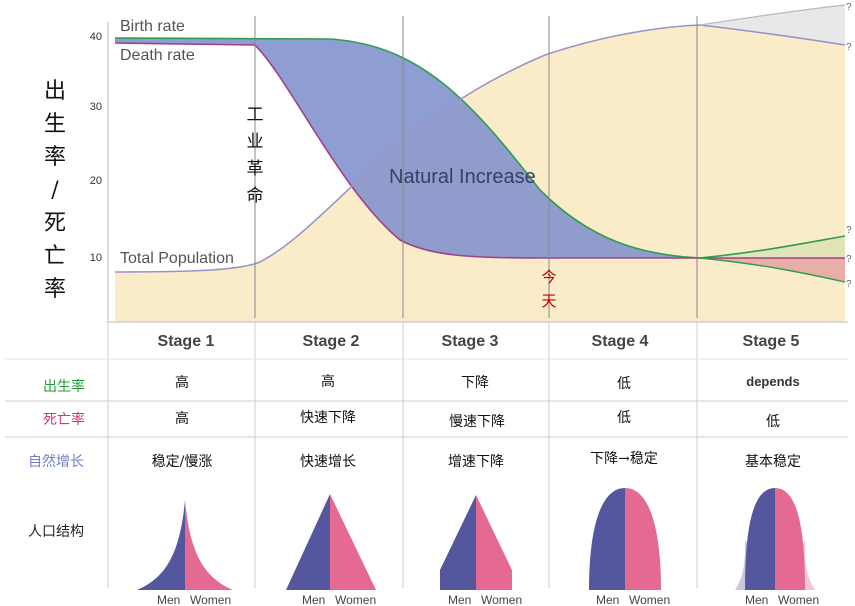  What do you see at coordinates (773, 461) in the screenshot?
I see `cell-natural: 基本稳定` at bounding box center [773, 461].